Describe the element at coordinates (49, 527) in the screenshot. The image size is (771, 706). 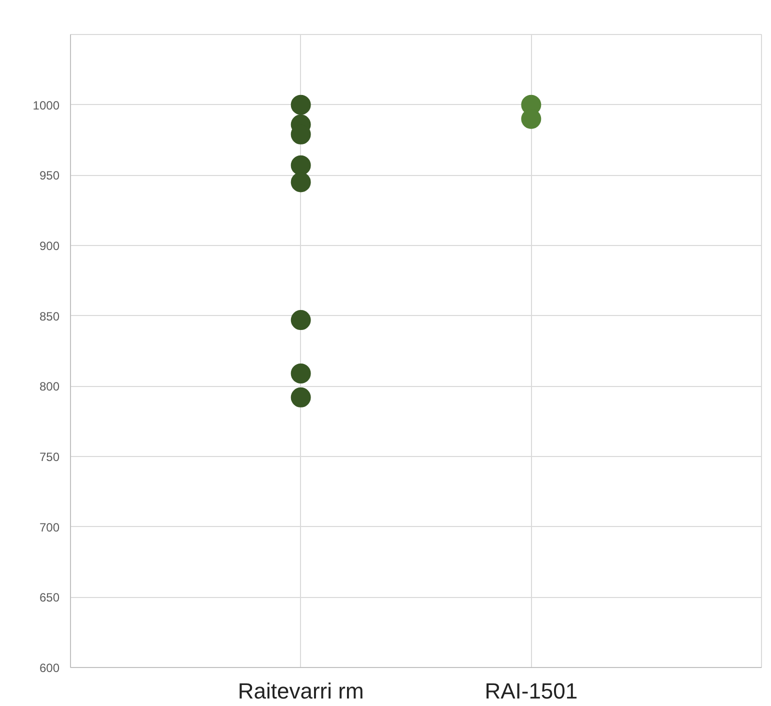
I see `y-tick-label: 700` at that location.